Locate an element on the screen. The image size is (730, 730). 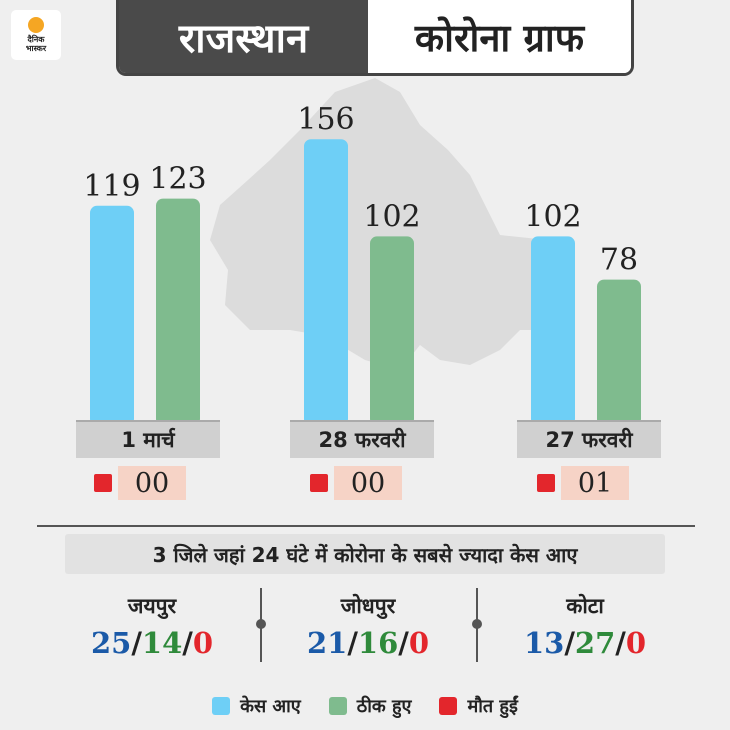
death-box-1: 00 is located at coordinates (152, 483).